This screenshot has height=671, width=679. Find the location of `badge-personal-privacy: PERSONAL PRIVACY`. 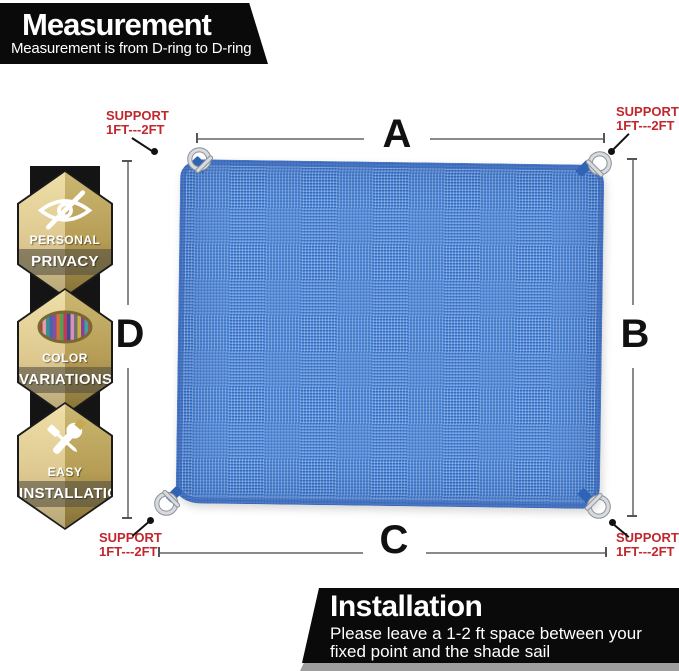

badge-personal-privacy: PERSONAL PRIVACY is located at coordinates (65, 234).